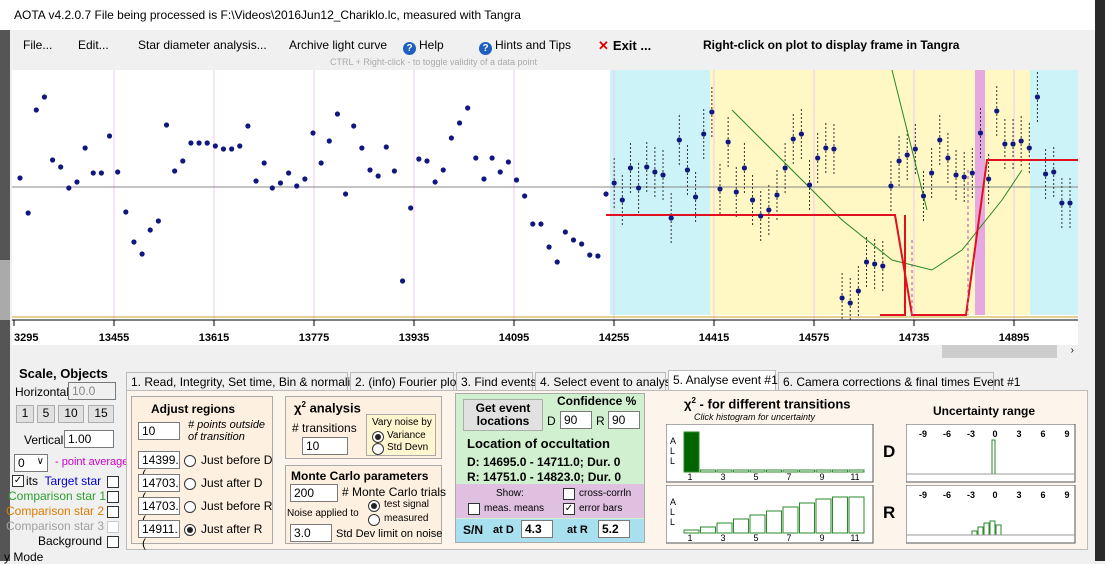 Image resolution: width=1105 pixels, height=564 pixels. Describe the element at coordinates (624, 420) in the screenshot. I see `confidence-r-select: 90` at that location.